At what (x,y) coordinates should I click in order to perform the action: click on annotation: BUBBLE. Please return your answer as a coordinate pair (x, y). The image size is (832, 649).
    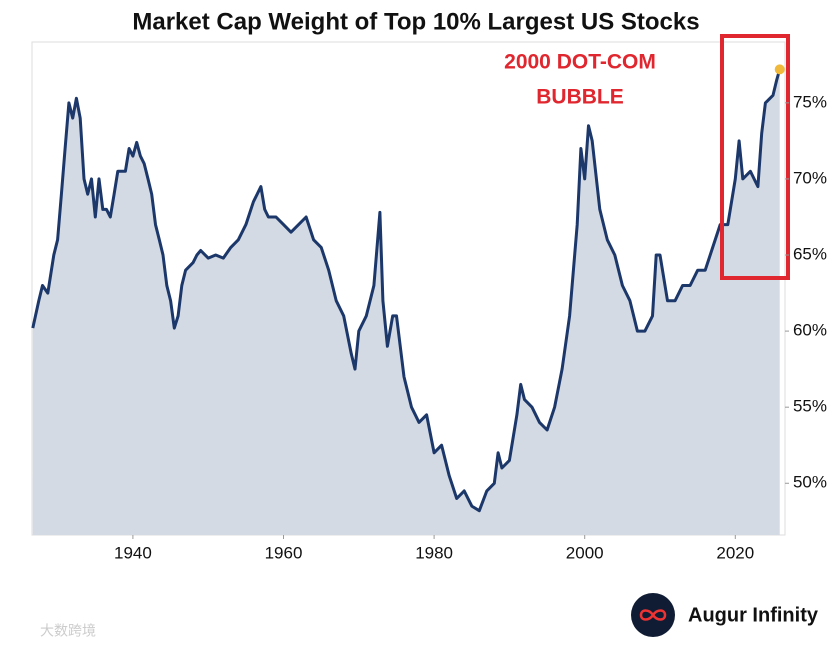
    Looking at the image, I should click on (580, 97).